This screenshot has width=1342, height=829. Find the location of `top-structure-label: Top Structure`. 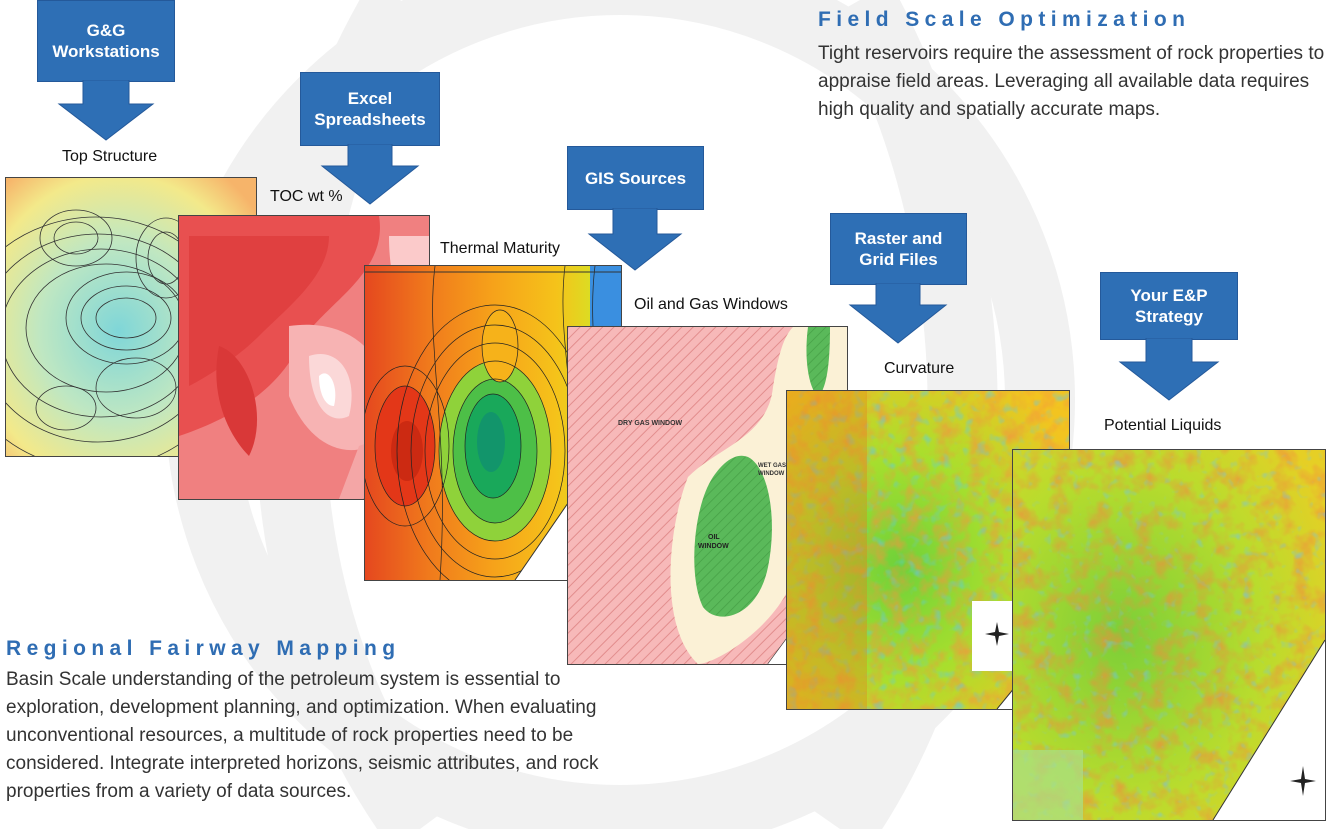

top-structure-label: Top Structure is located at coordinates (110, 156).